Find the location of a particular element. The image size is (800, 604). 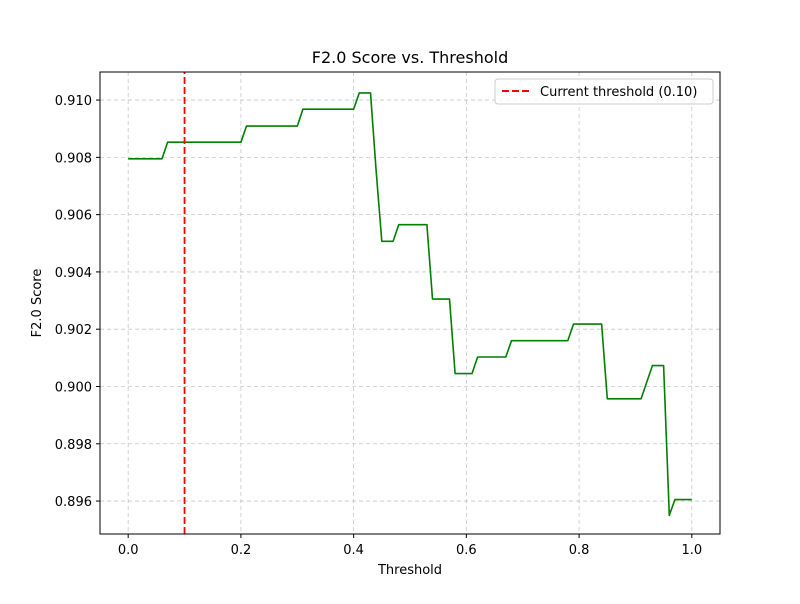

legend-box is located at coordinates (604, 91).